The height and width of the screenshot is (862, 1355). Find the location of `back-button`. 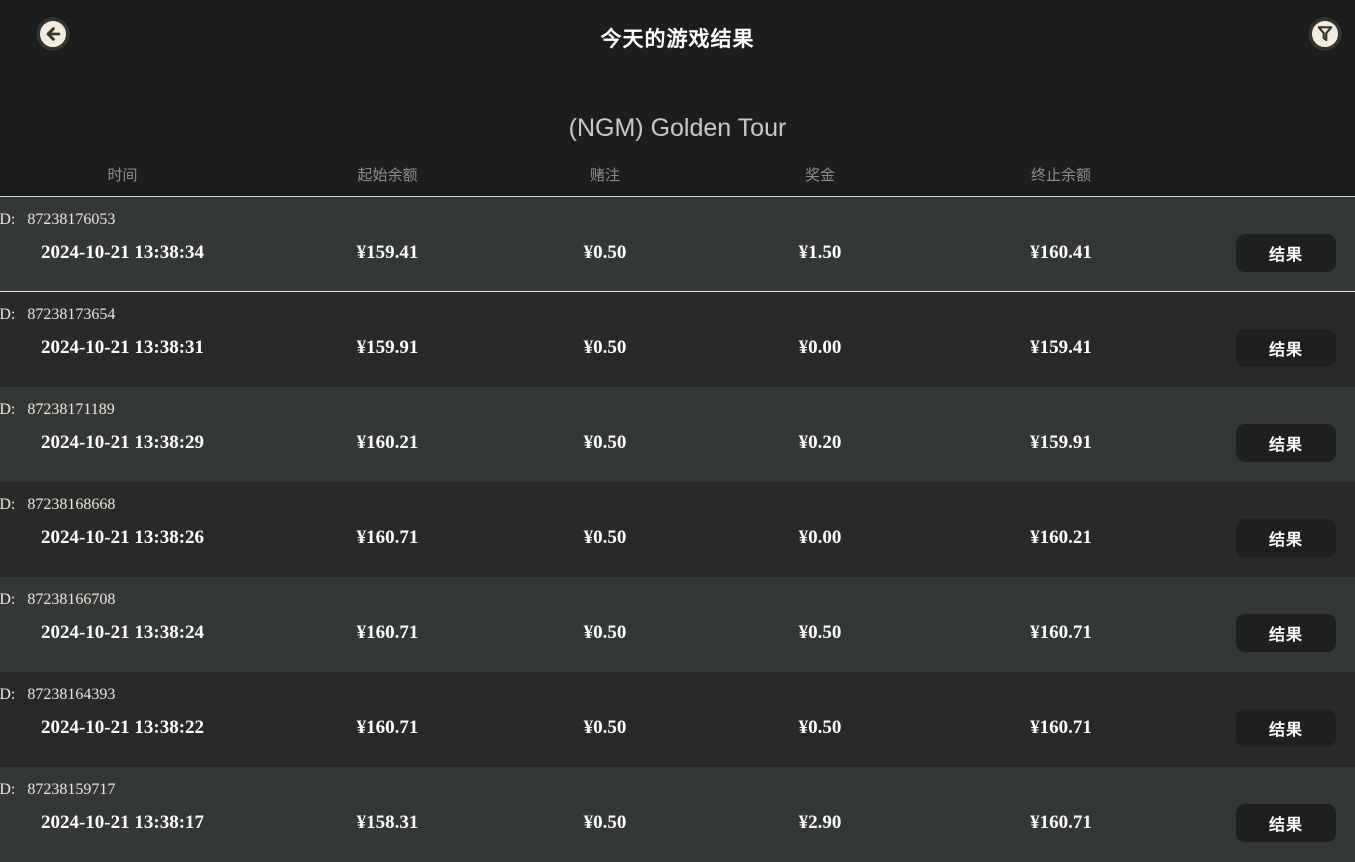

back-button is located at coordinates (53, 34).